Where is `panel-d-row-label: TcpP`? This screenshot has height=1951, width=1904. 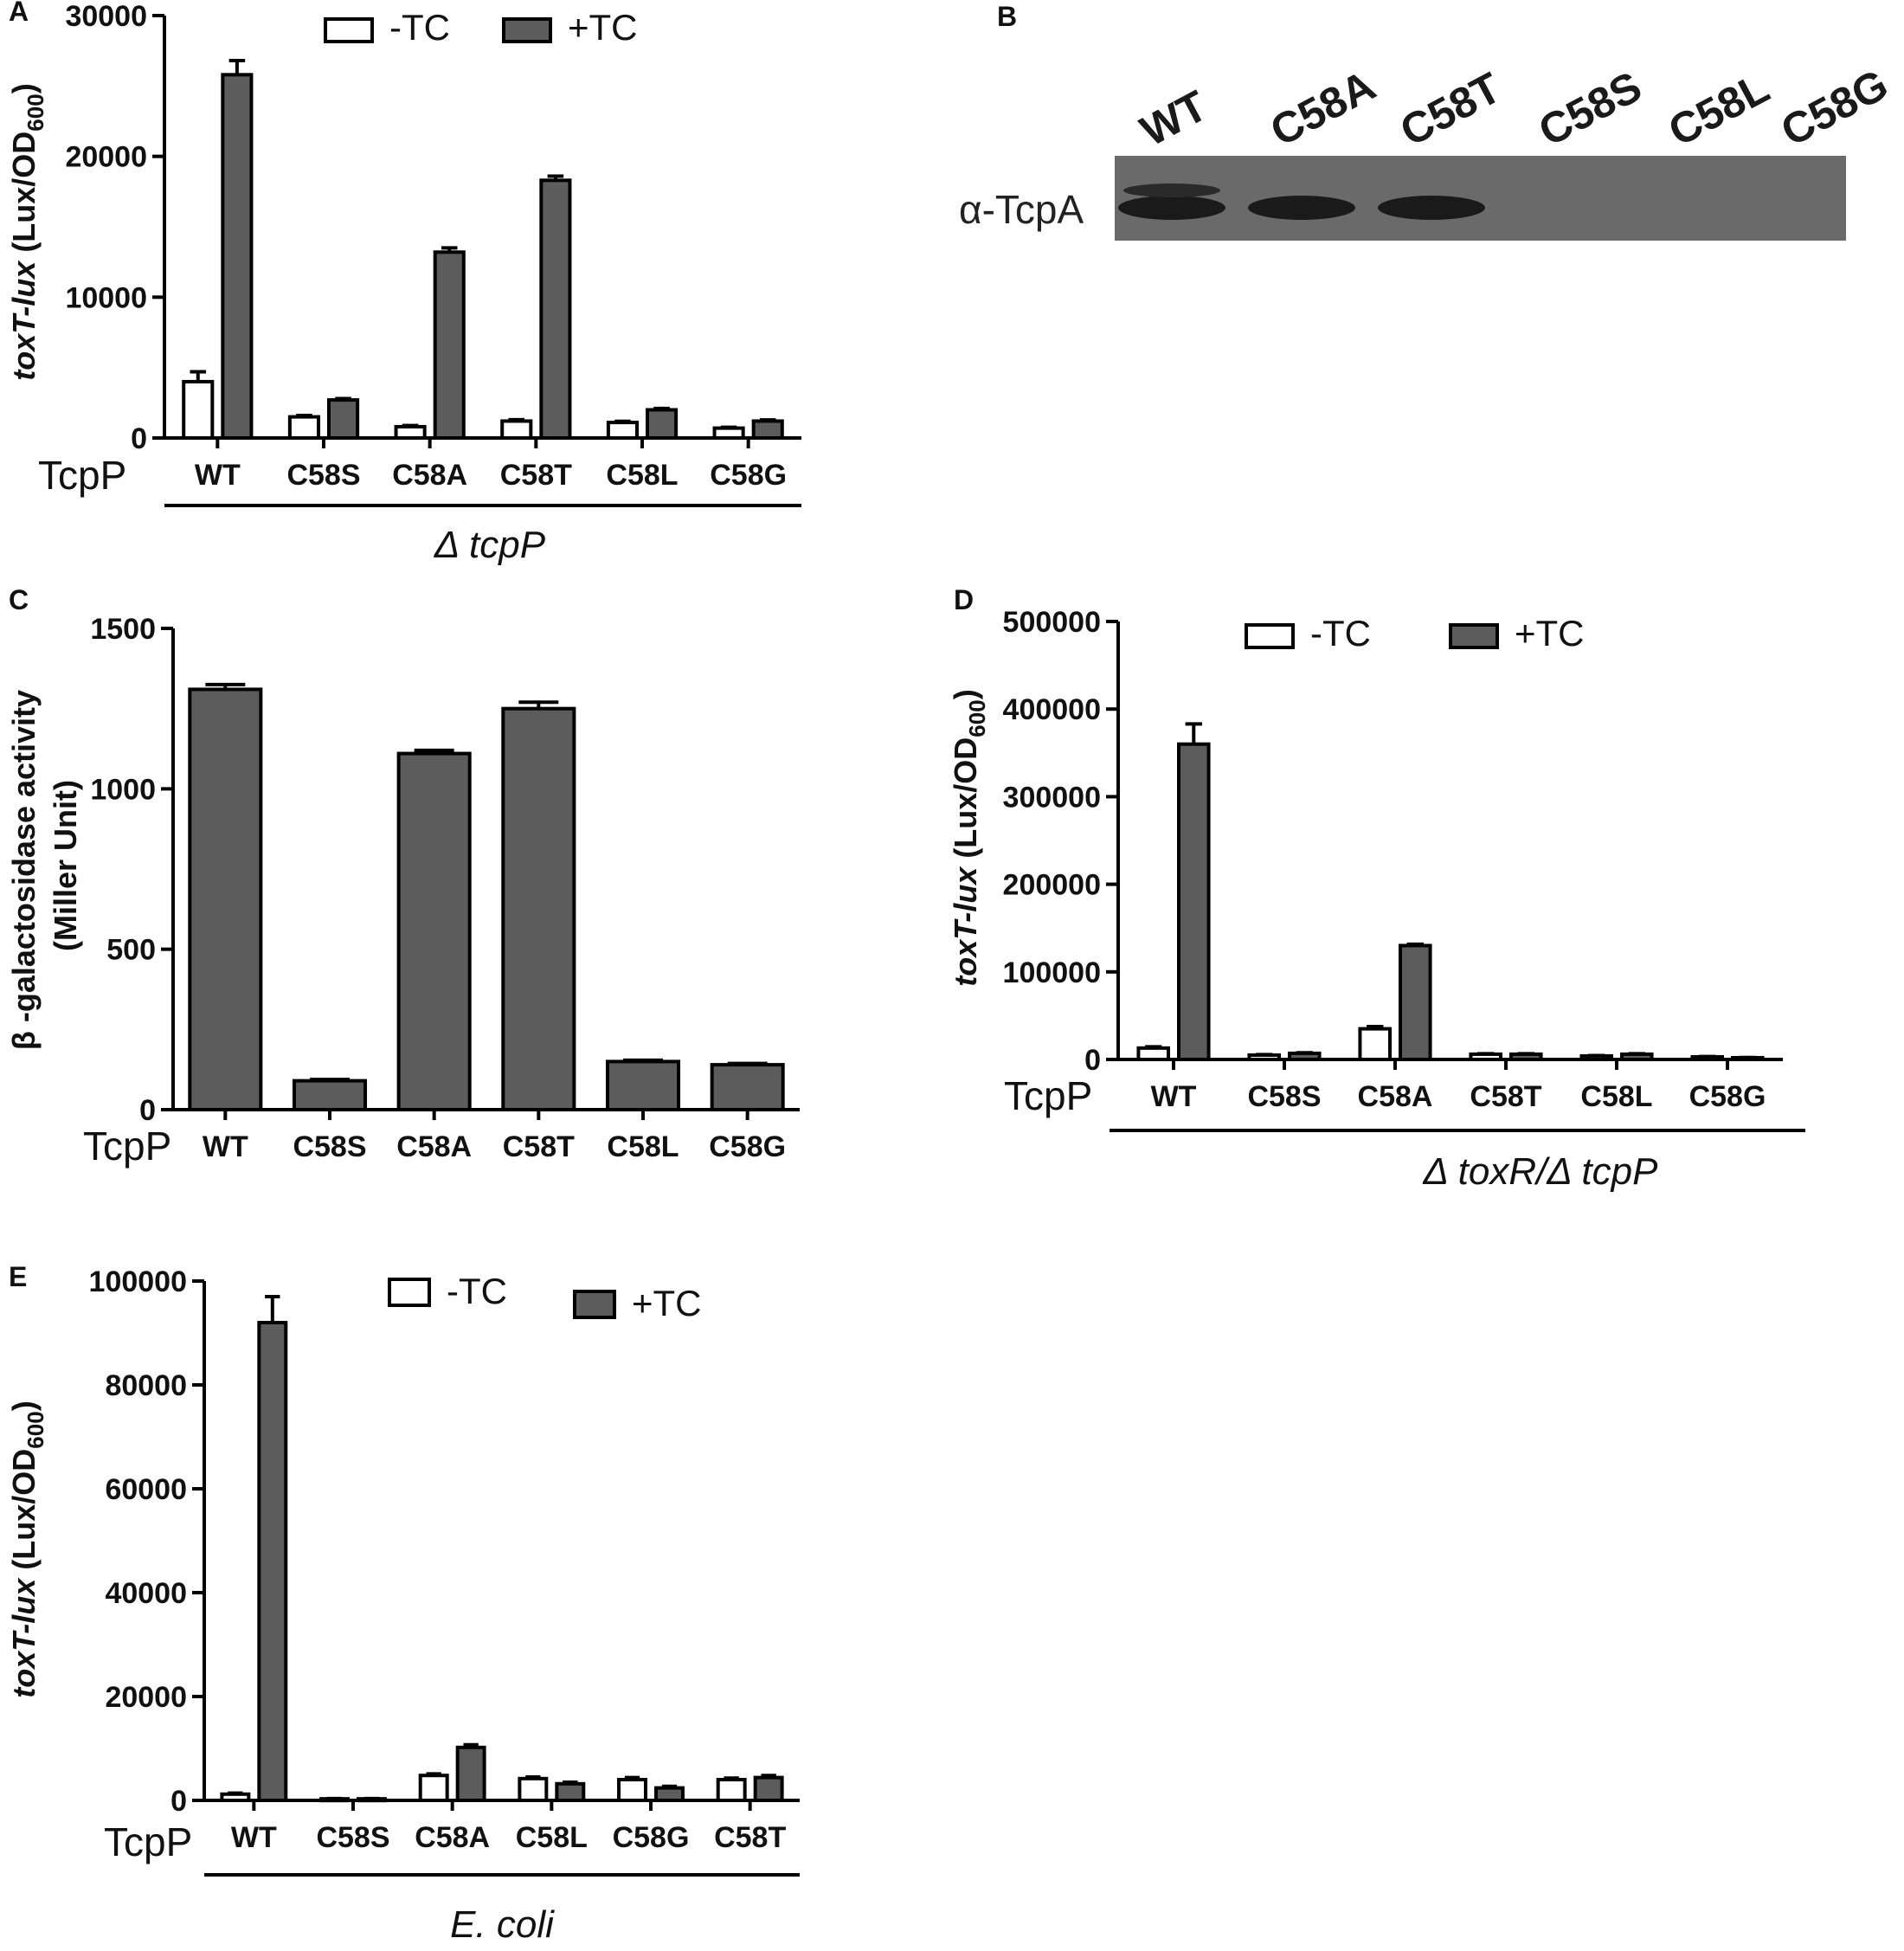
panel-d-row-label: TcpP is located at coordinates (1048, 1095).